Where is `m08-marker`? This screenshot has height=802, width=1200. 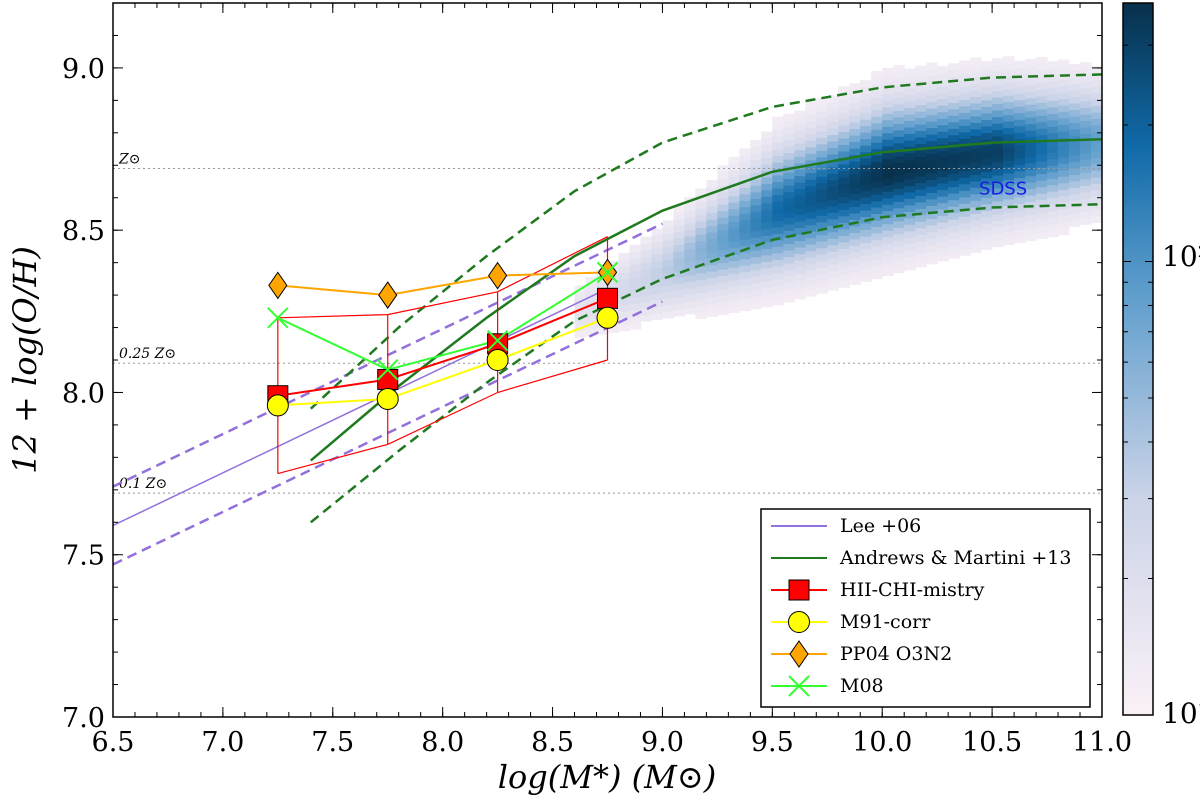
m08-marker is located at coordinates (607, 272).